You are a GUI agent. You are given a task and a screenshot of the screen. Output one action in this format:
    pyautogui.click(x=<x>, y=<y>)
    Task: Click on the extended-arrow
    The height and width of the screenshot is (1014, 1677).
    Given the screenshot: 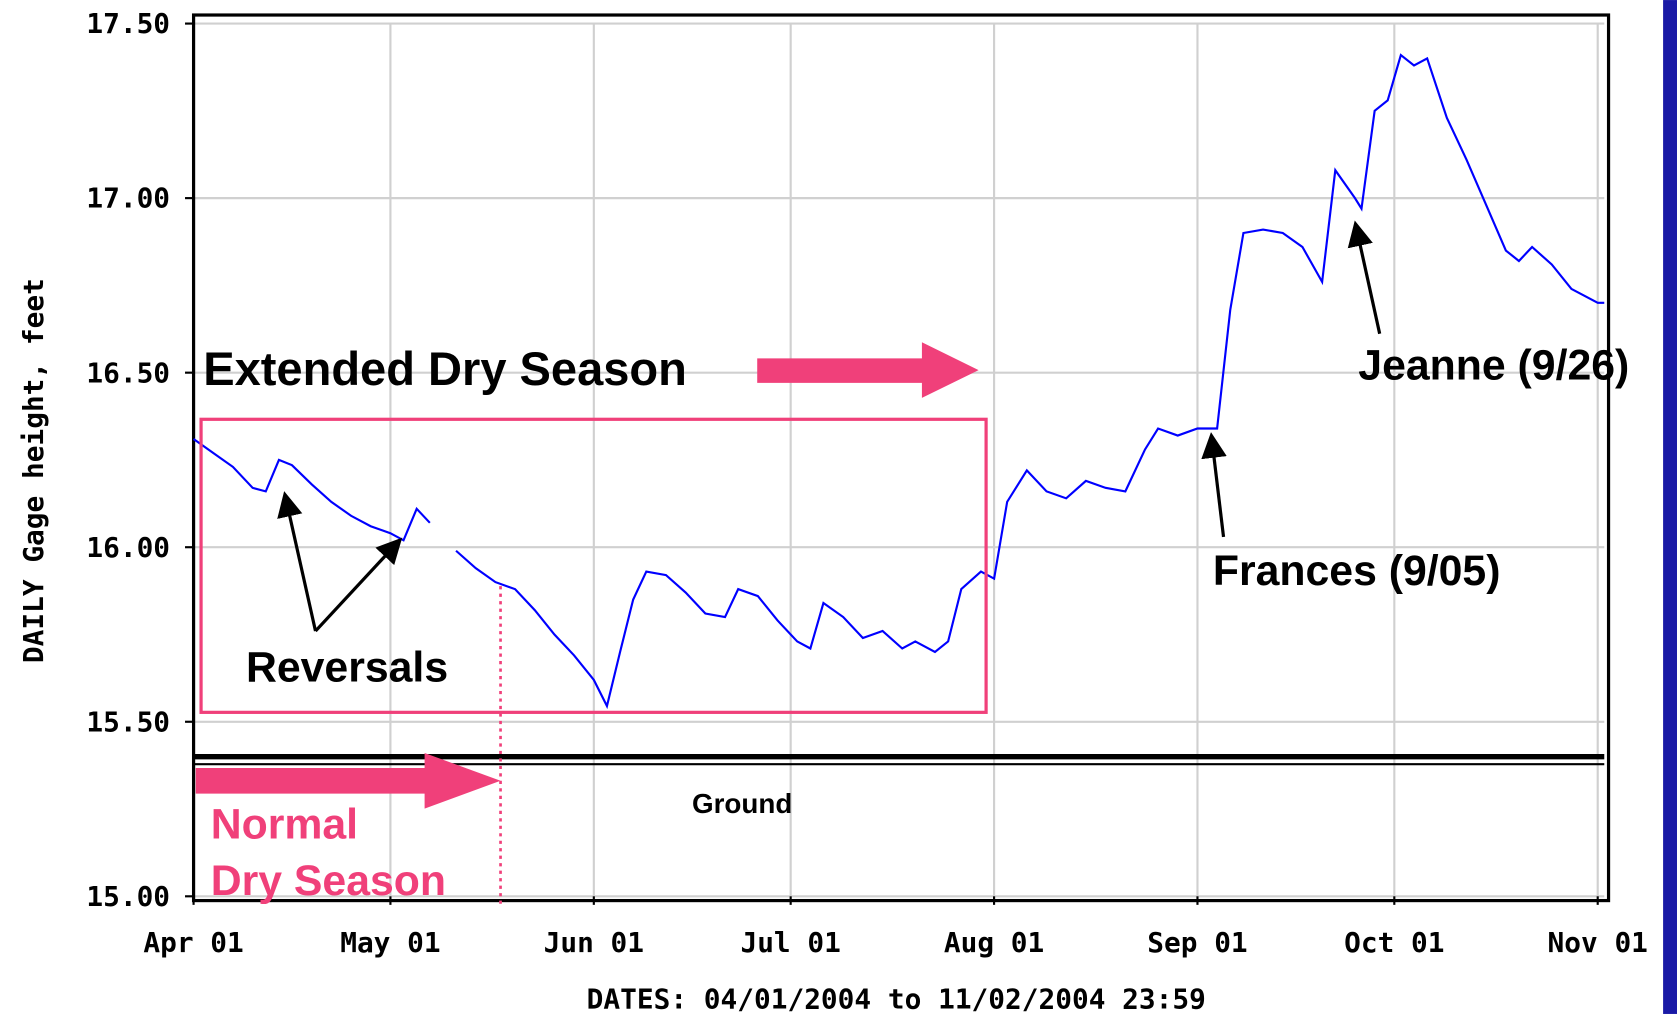 What is the action you would take?
    pyautogui.click(x=868, y=370)
    